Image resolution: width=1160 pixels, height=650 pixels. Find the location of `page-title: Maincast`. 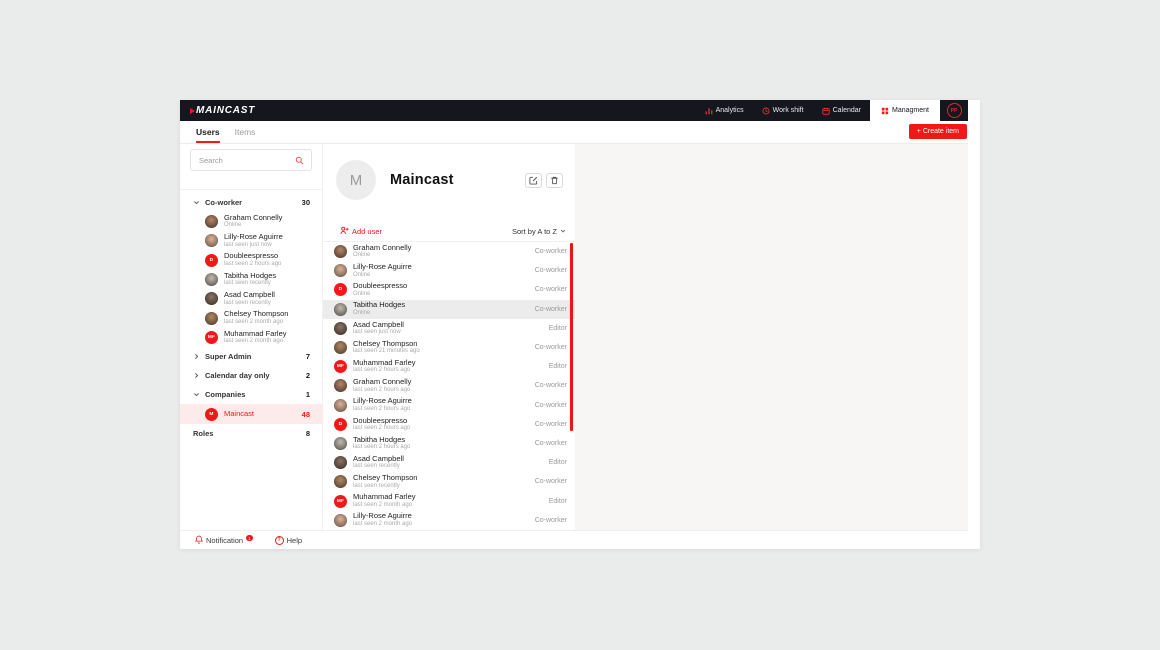

page-title: Maincast is located at coordinates (422, 180).